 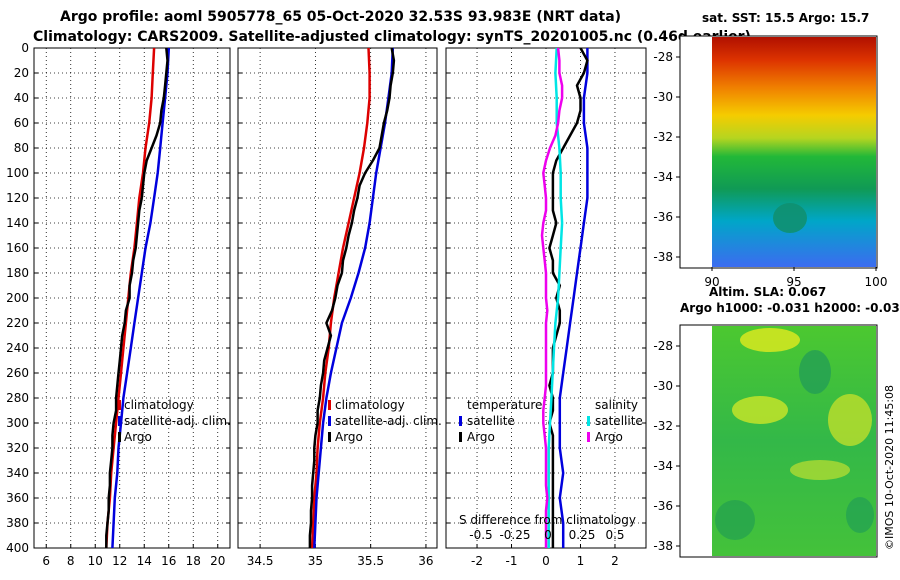 What do you see at coordinates (573, 298) in the screenshot?
I see `series-line-temperature-satellite` at bounding box center [573, 298].